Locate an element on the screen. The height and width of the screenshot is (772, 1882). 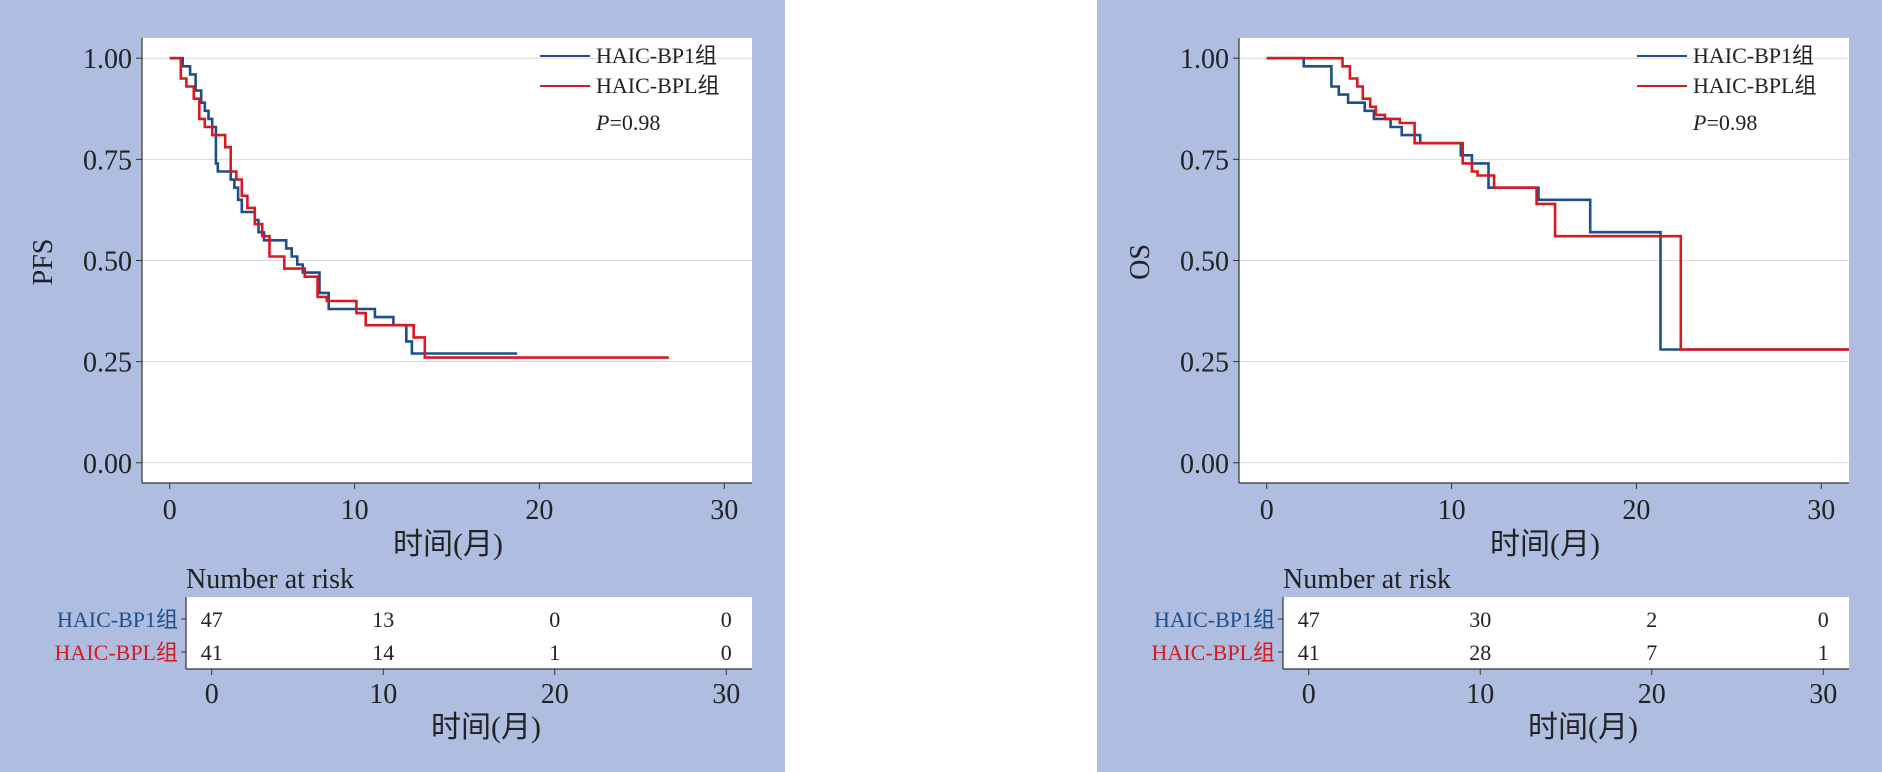
risk-count: 7 is located at coordinates (1651, 652).